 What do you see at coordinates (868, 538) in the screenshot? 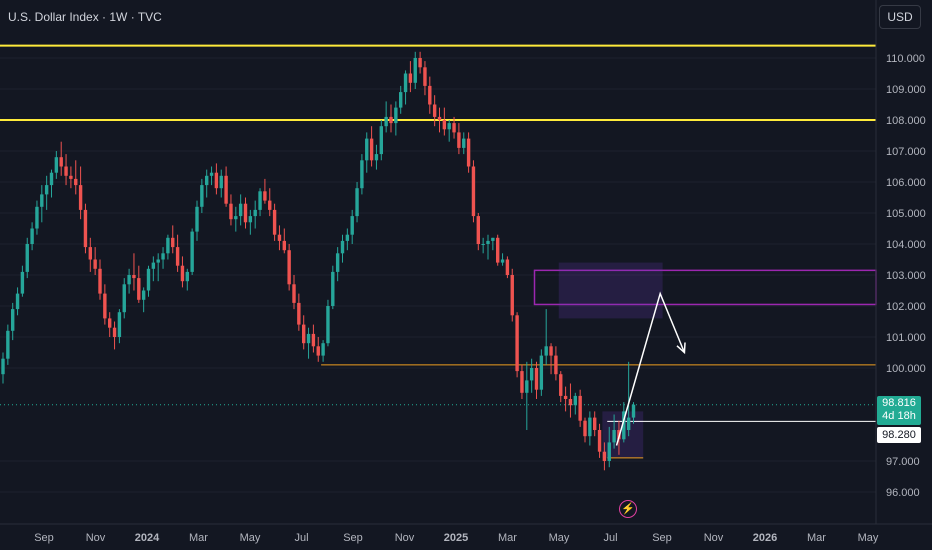
I see `x-tick-label: May` at bounding box center [868, 538].